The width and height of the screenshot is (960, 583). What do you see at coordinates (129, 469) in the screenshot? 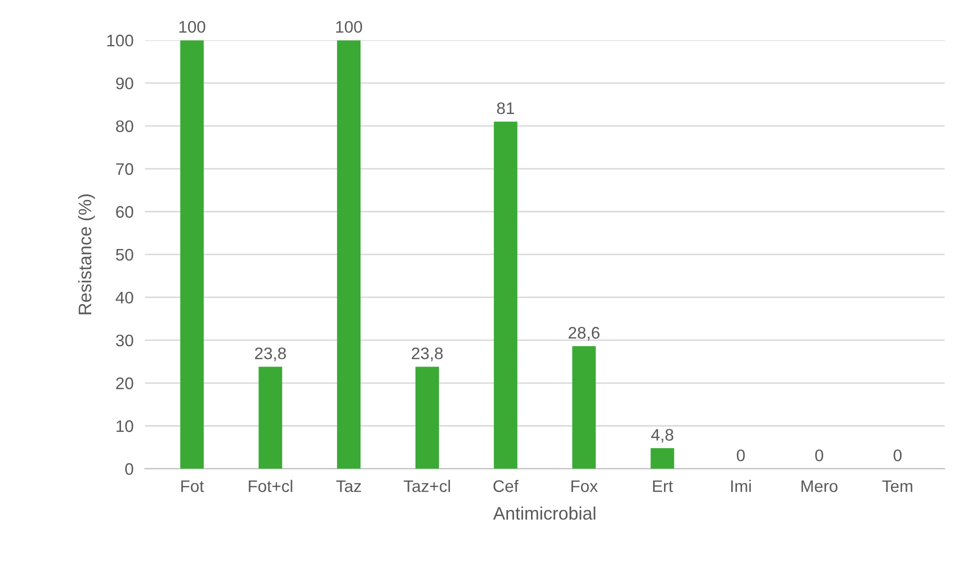
I see `y-tick-label: 0` at bounding box center [129, 469].